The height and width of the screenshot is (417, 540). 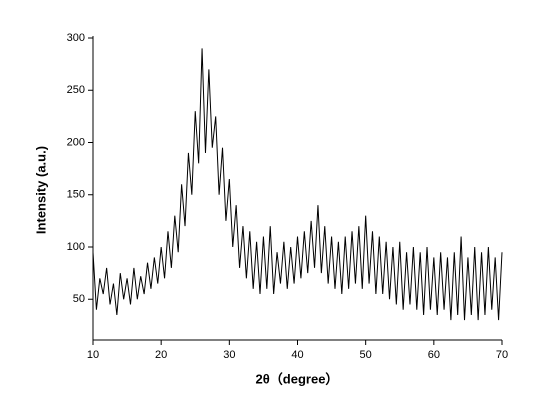 I want to click on x-axis-title: 2θ（degree）, so click(x=297, y=378).